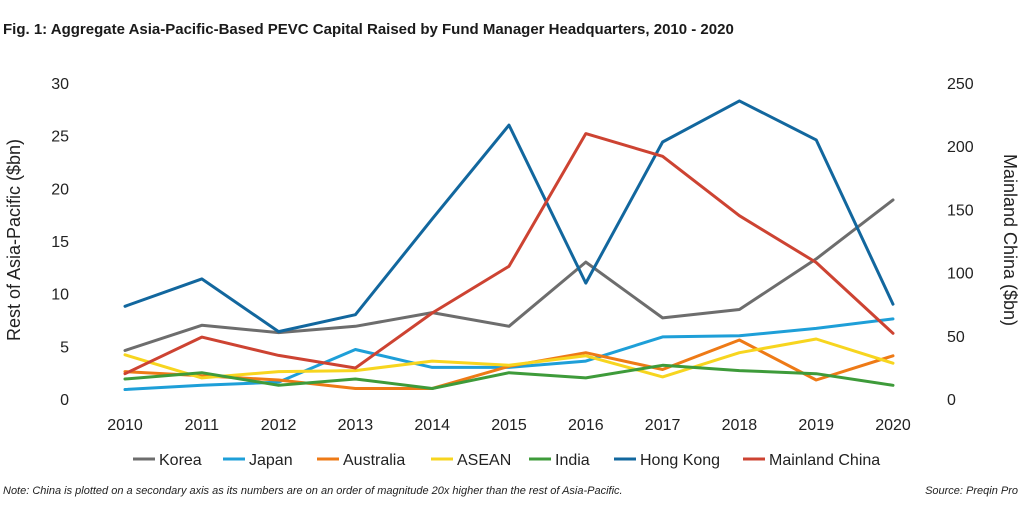 This screenshot has width=1024, height=512. What do you see at coordinates (14, 240) in the screenshot?
I see `left-axis-label: Rest of Asia-Pacific ($bn)` at bounding box center [14, 240].